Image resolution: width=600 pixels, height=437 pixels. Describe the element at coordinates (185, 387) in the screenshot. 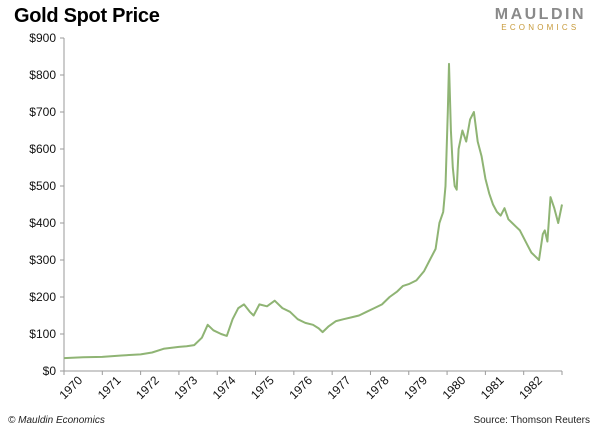

I see `x-tick-label: 1973` at that location.